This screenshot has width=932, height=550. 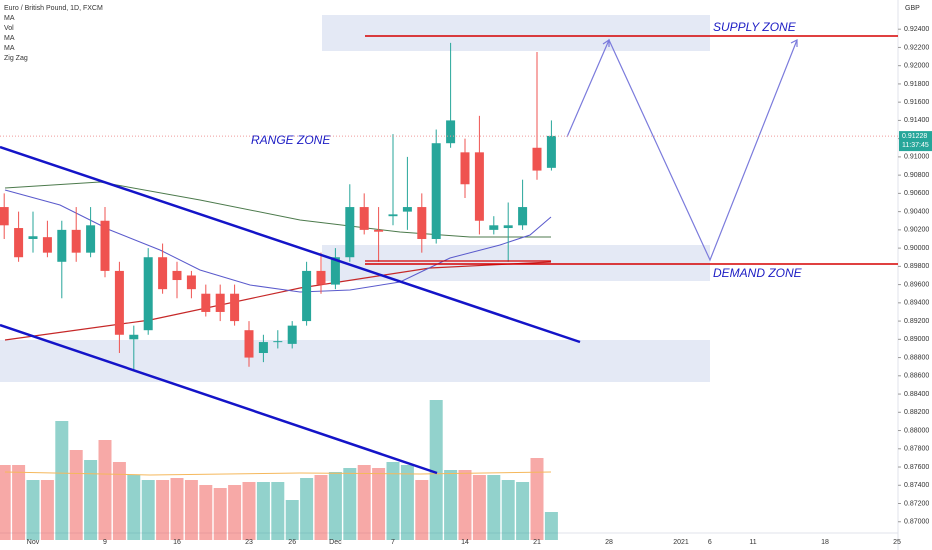 I want to click on y-tick-label: 0.90600, so click(x=916, y=193).